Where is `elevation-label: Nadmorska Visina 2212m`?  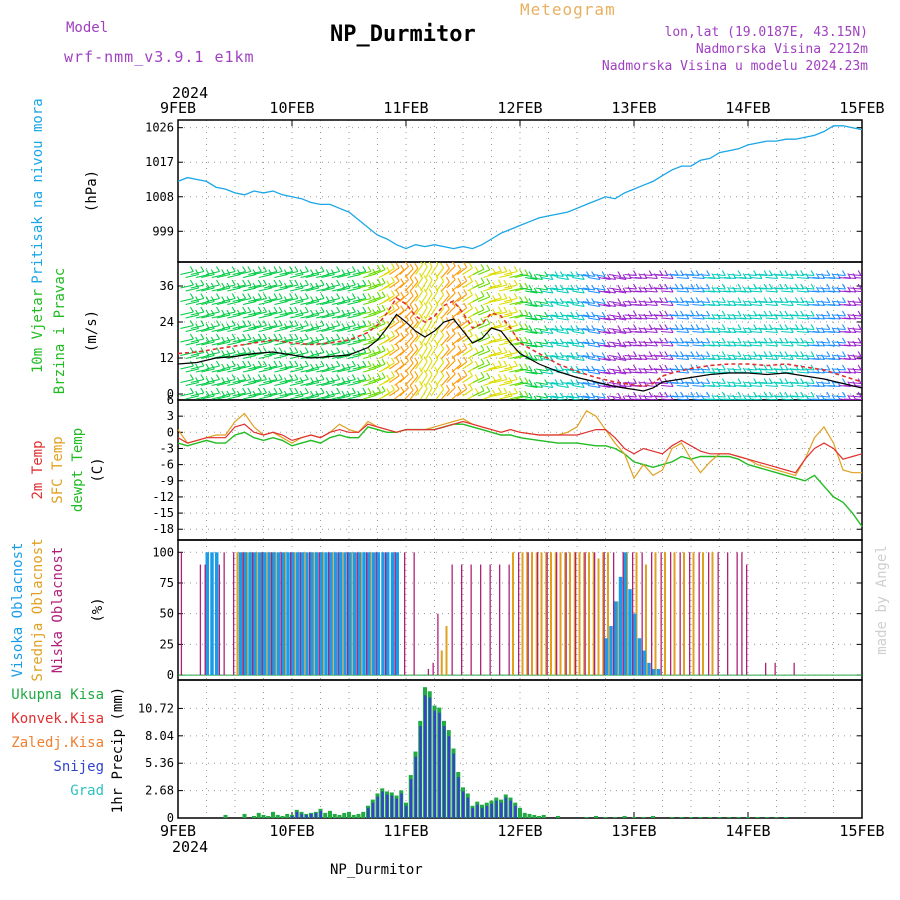
elevation-label: Nadmorska Visina 2212m is located at coordinates (781, 49).